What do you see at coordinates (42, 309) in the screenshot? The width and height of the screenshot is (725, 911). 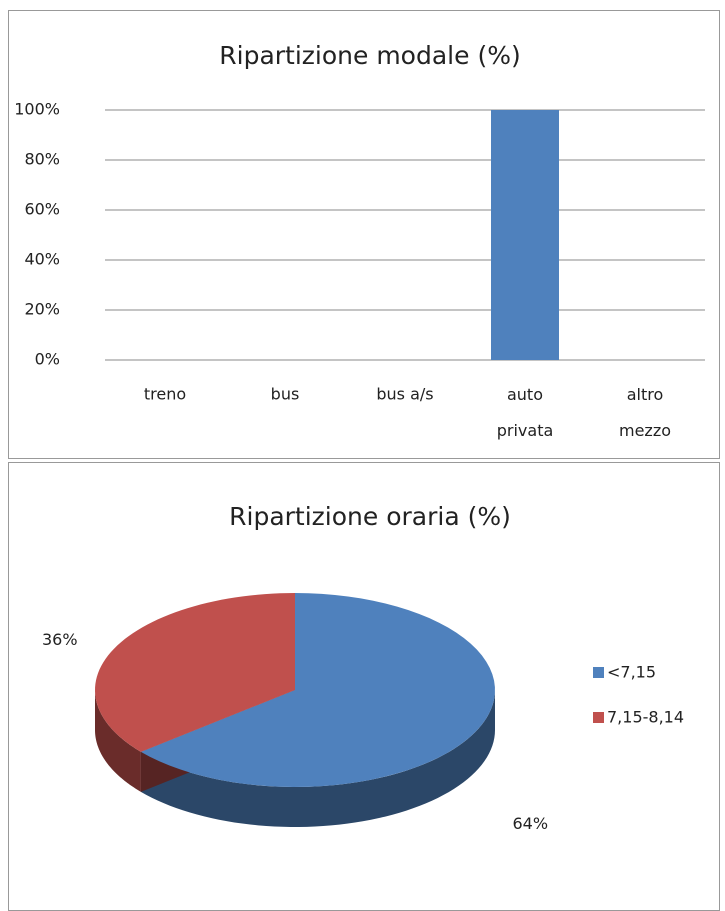 I see `y-tick-label: 20%` at bounding box center [42, 309].